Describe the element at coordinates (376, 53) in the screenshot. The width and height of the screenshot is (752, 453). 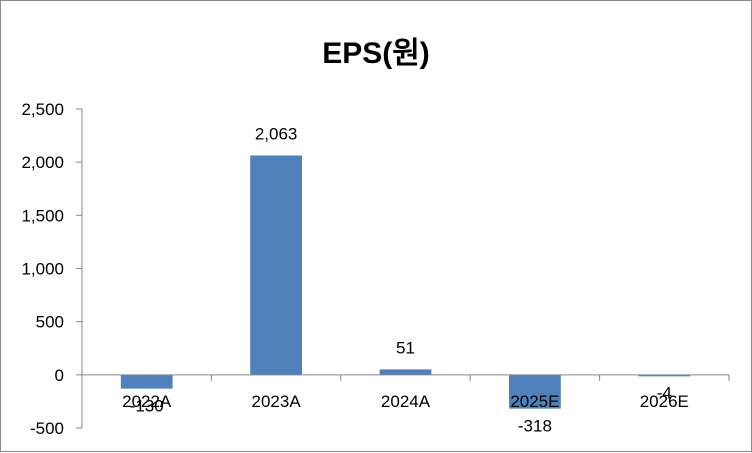
I see `chart-title: EPS(원)` at that location.